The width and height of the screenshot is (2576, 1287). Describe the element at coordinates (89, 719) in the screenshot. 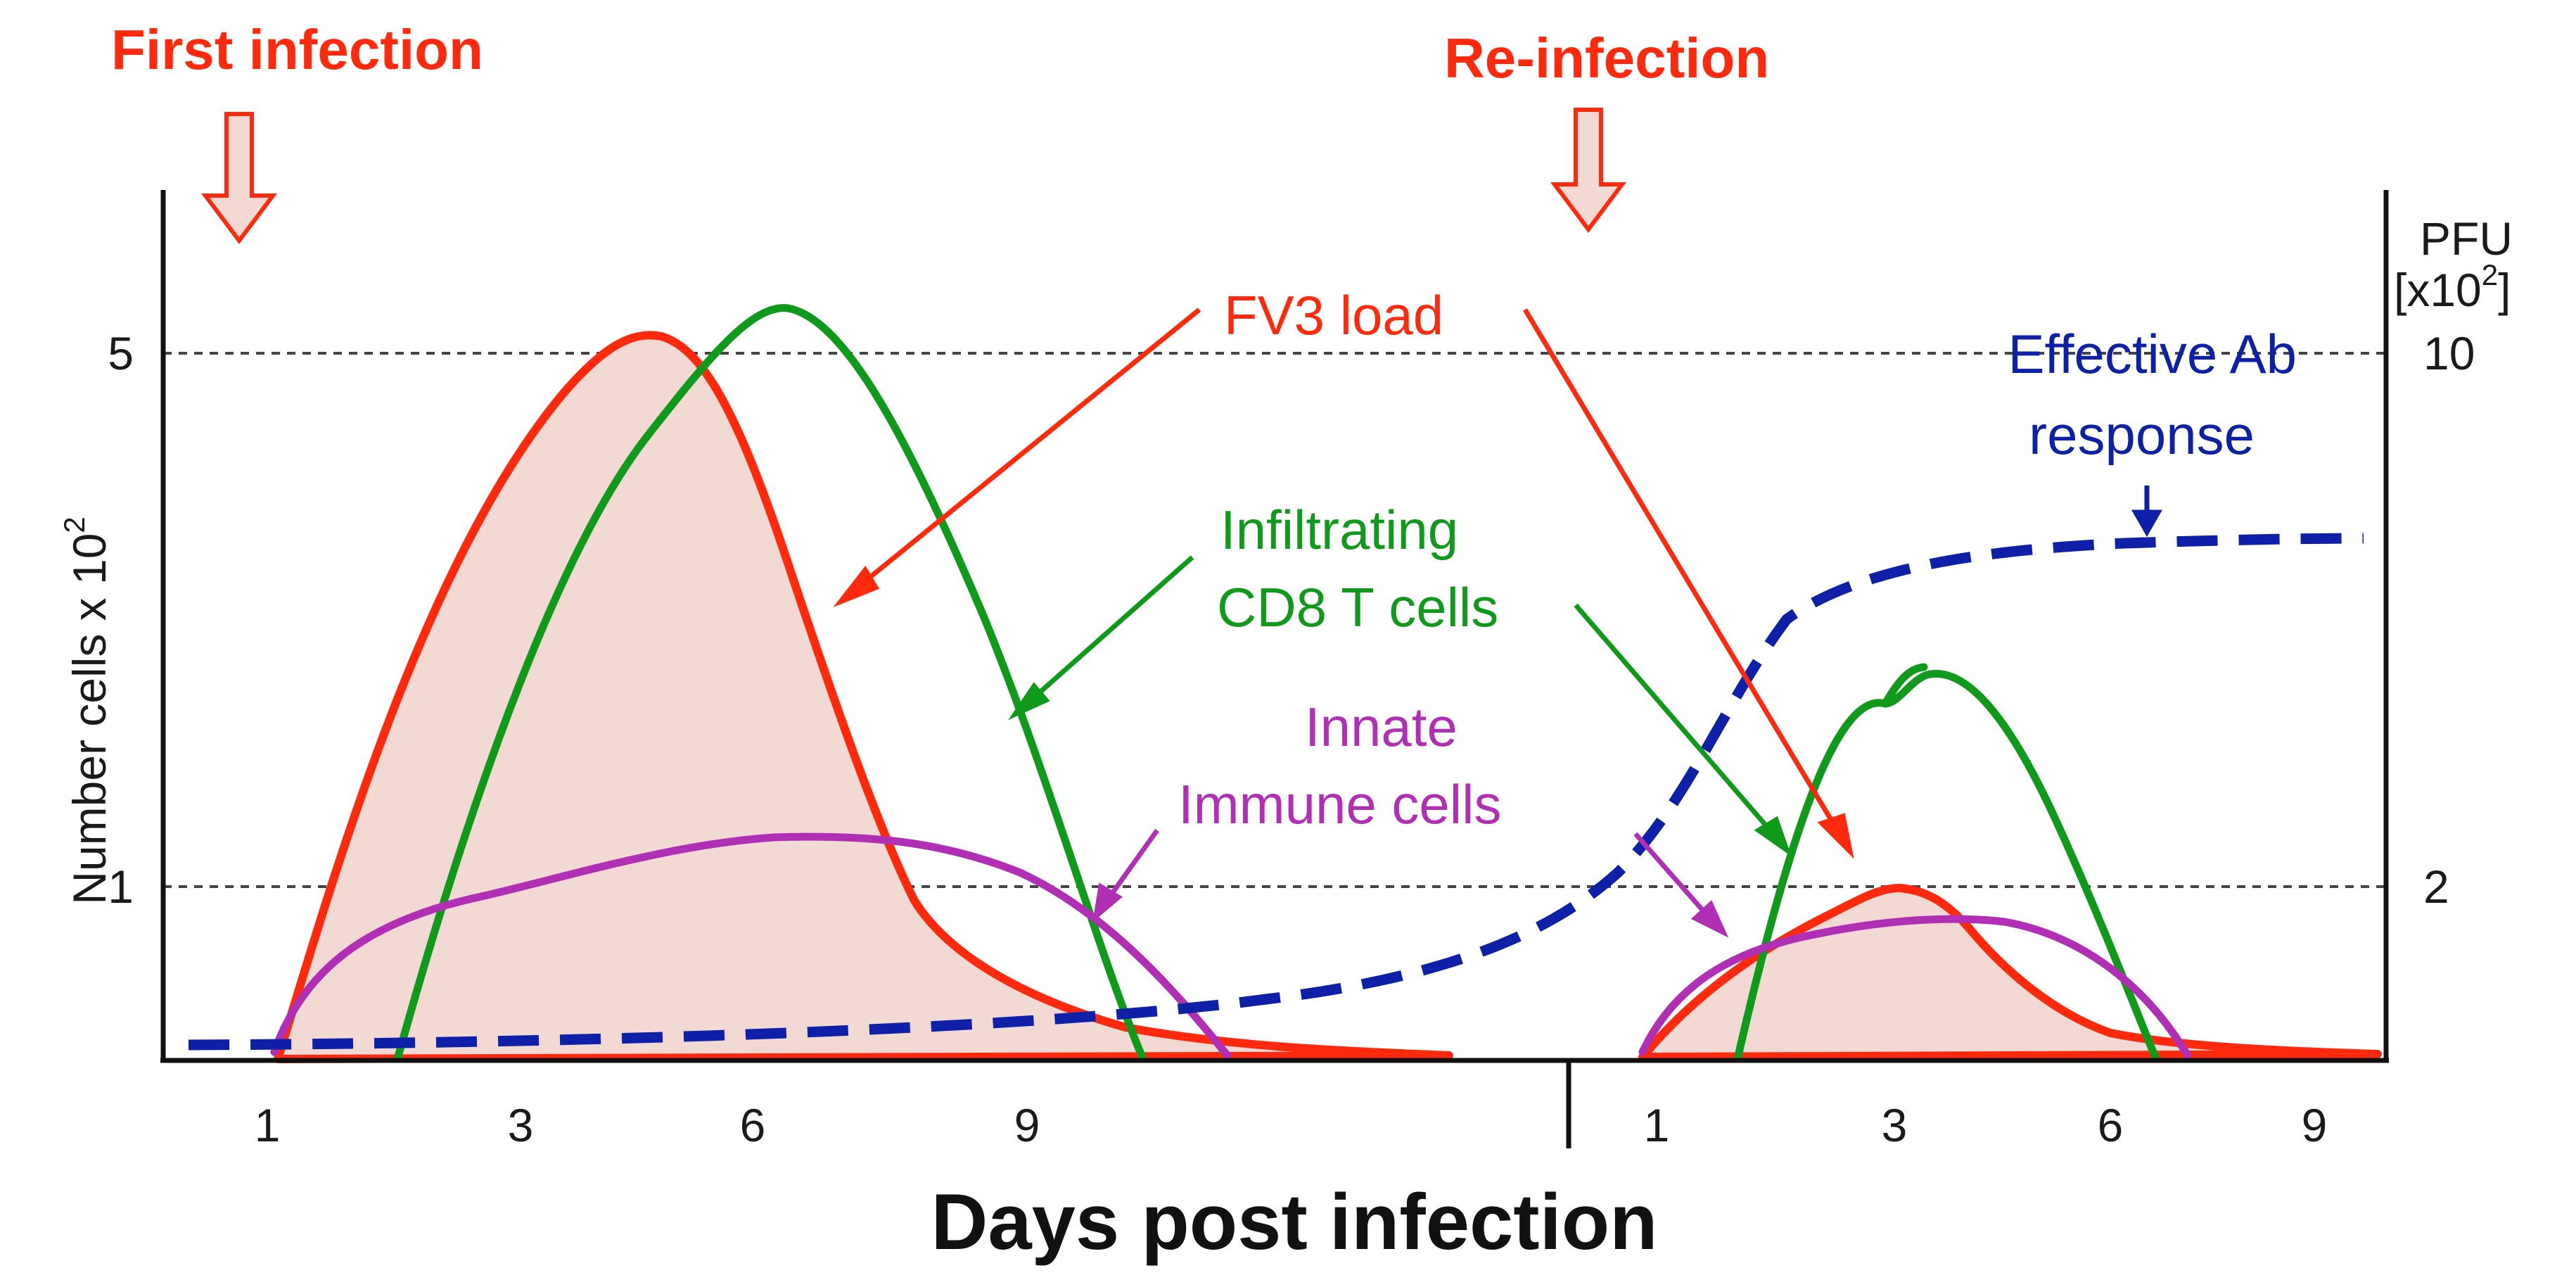

I see `y-left-title-text: Number cells x 10` at that location.